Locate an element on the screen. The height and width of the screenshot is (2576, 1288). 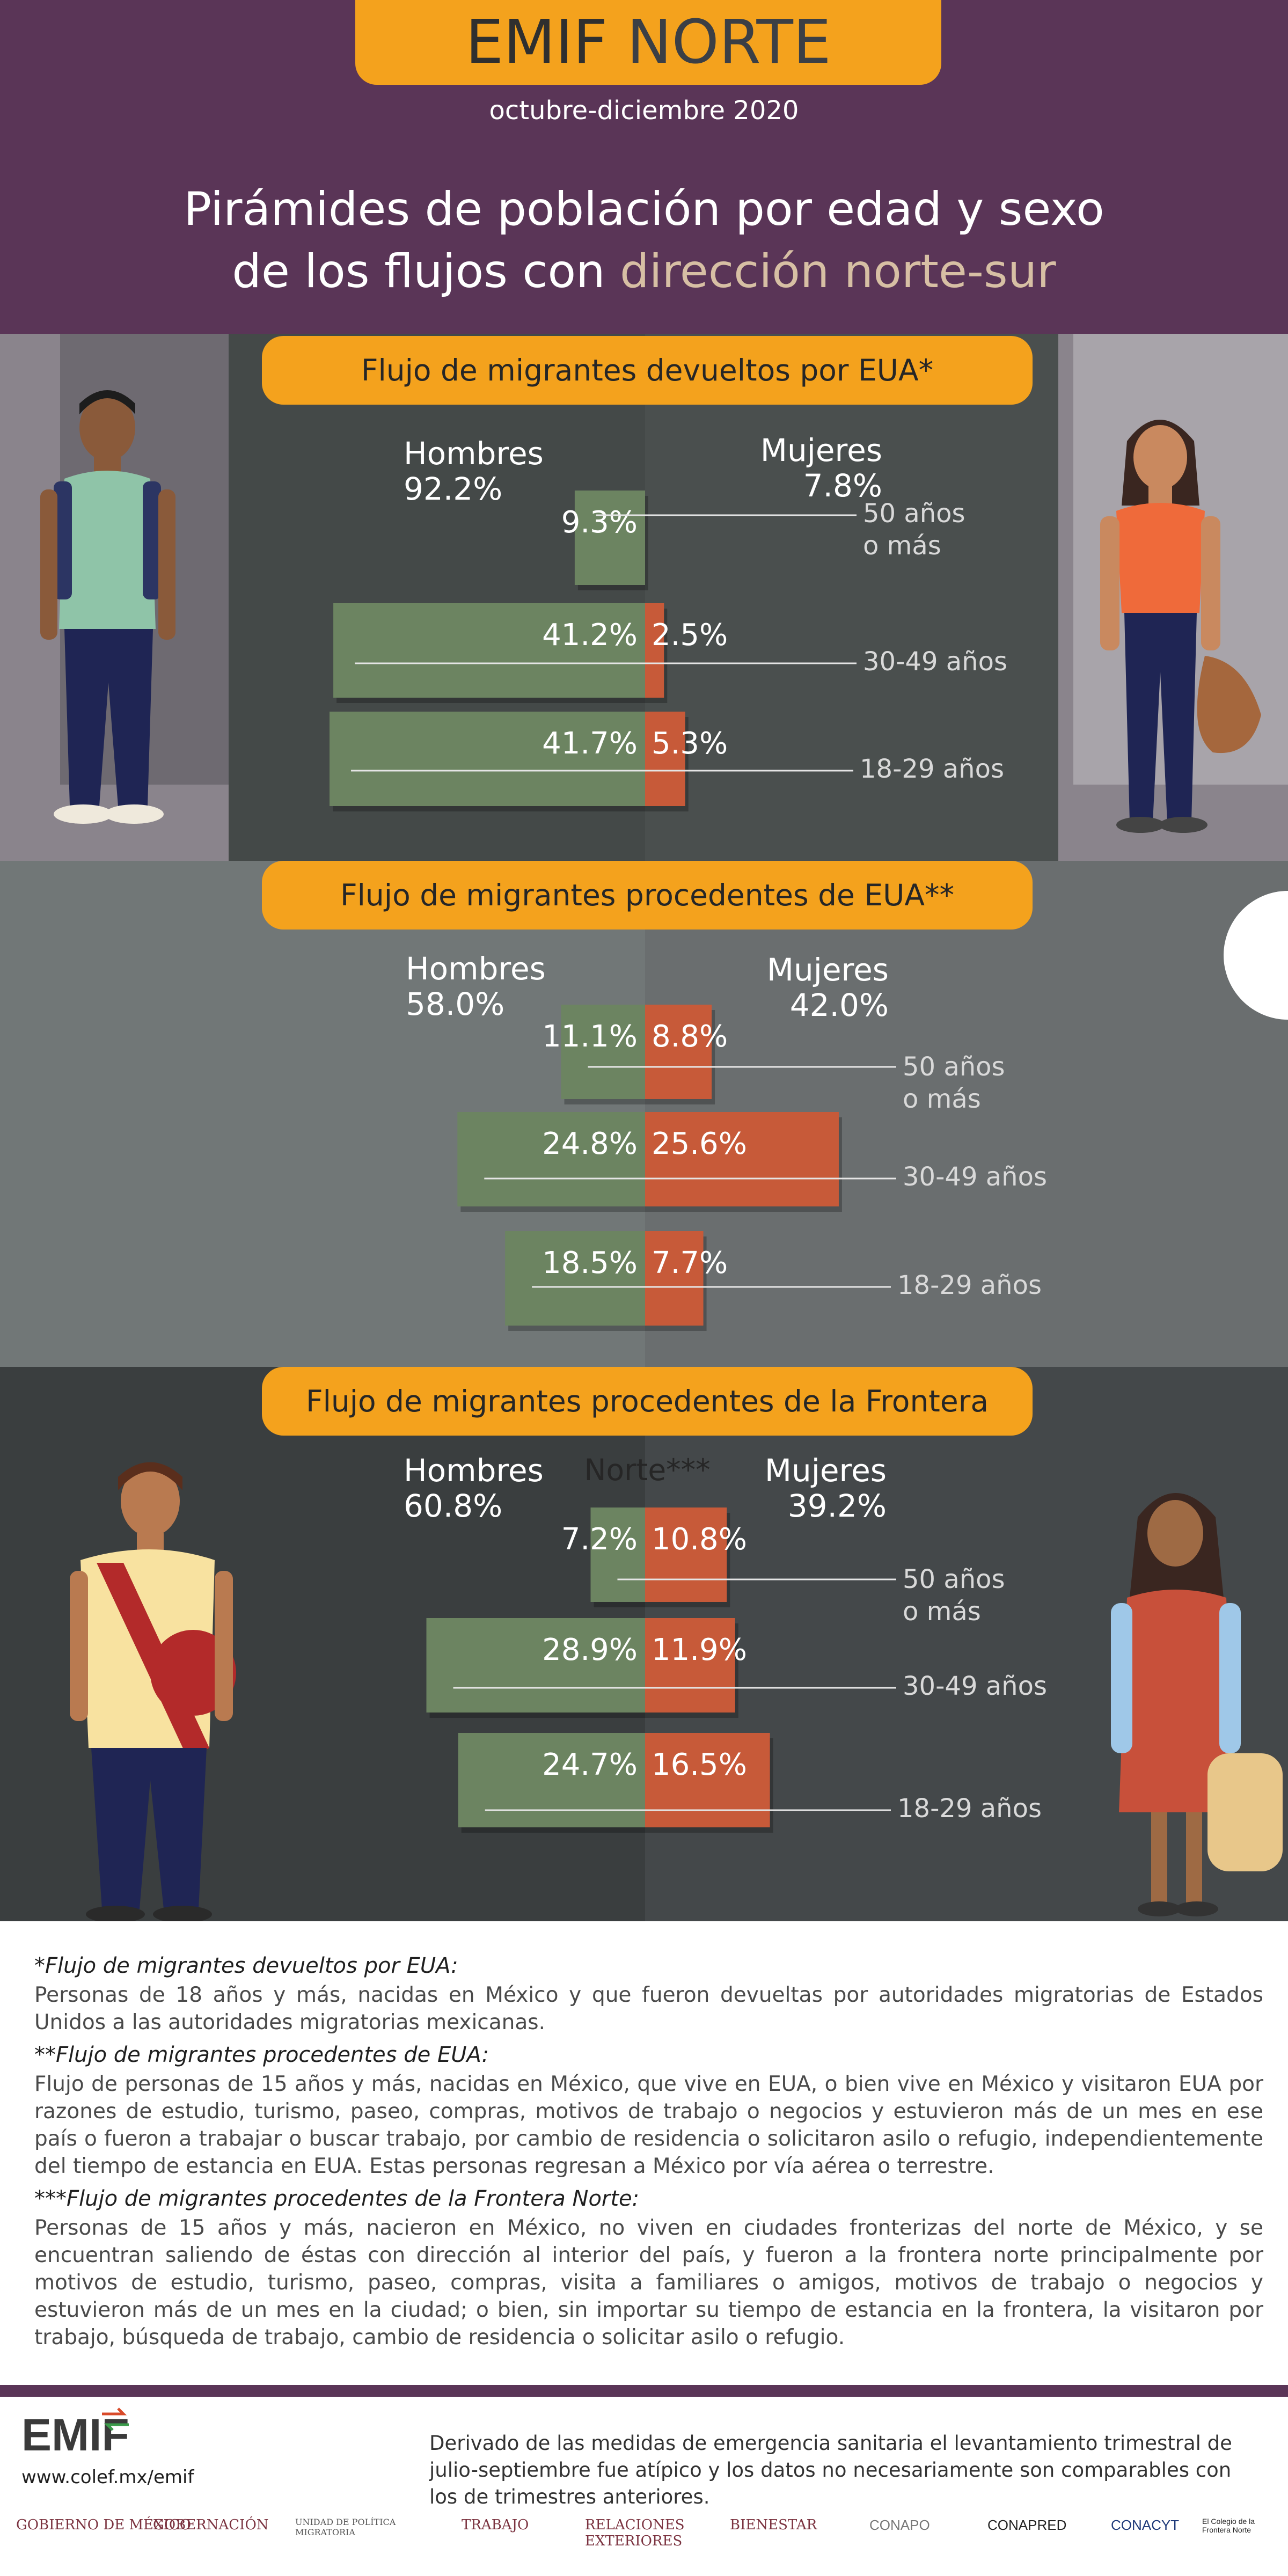
page-title-line1: Pirámides de población por edad y sexo is located at coordinates (644, 209).